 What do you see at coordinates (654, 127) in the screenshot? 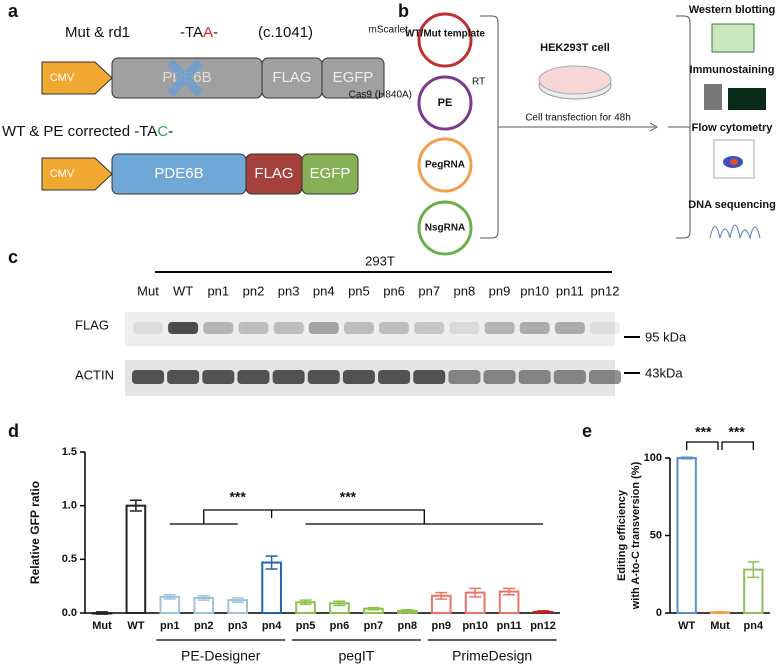
I see `arrowhead` at bounding box center [654, 127].